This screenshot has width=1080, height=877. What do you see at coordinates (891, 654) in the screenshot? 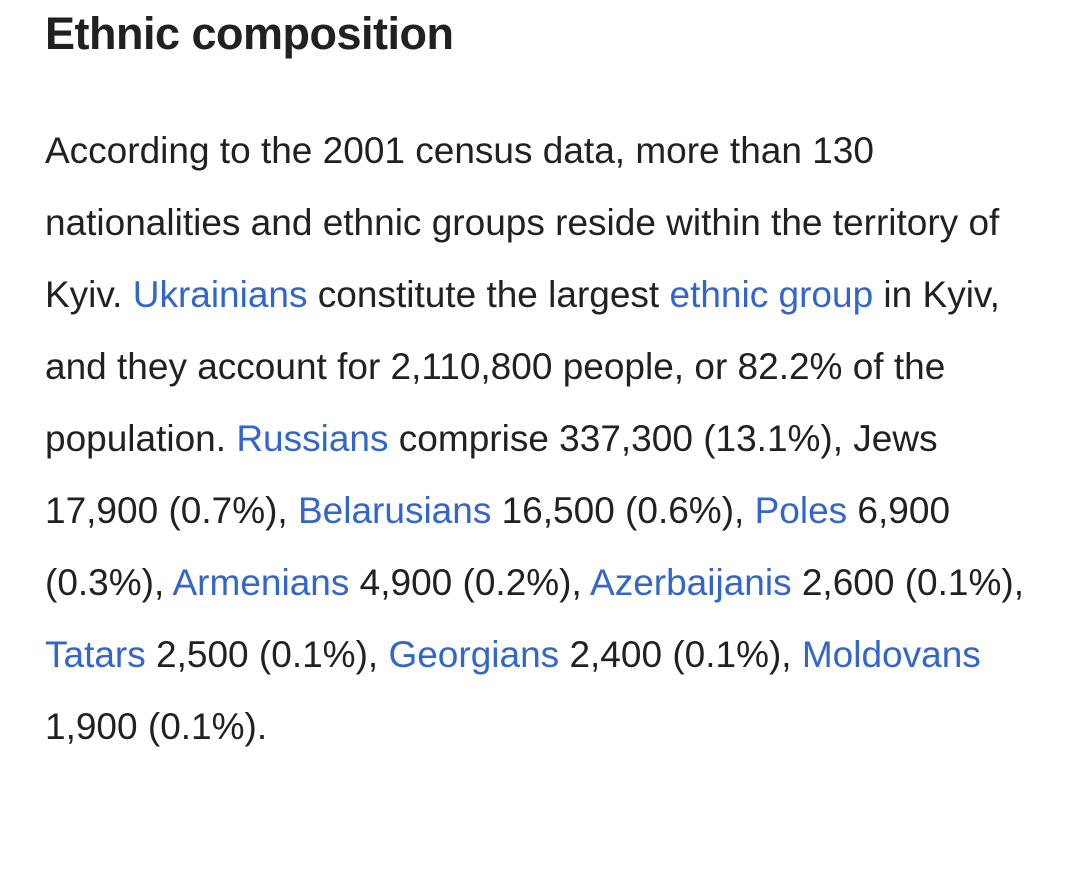
I see `article-link: Moldovans` at bounding box center [891, 654].